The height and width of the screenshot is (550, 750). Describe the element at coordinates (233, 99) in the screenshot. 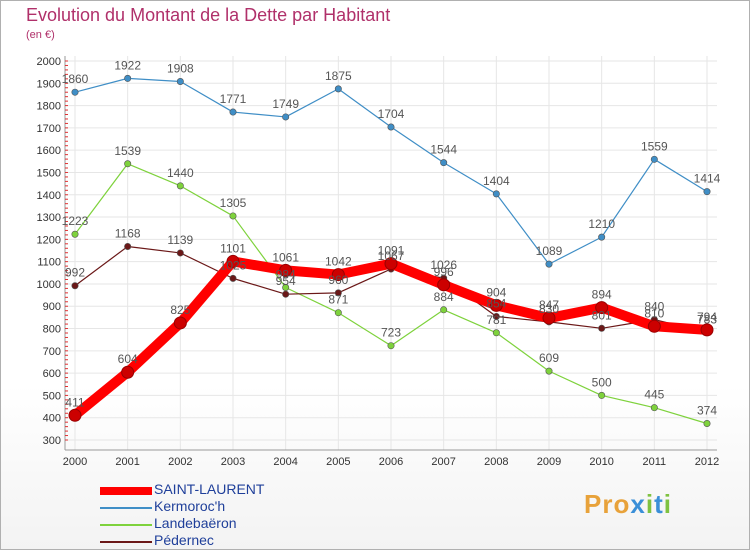

I see `data-label: 1771` at that location.